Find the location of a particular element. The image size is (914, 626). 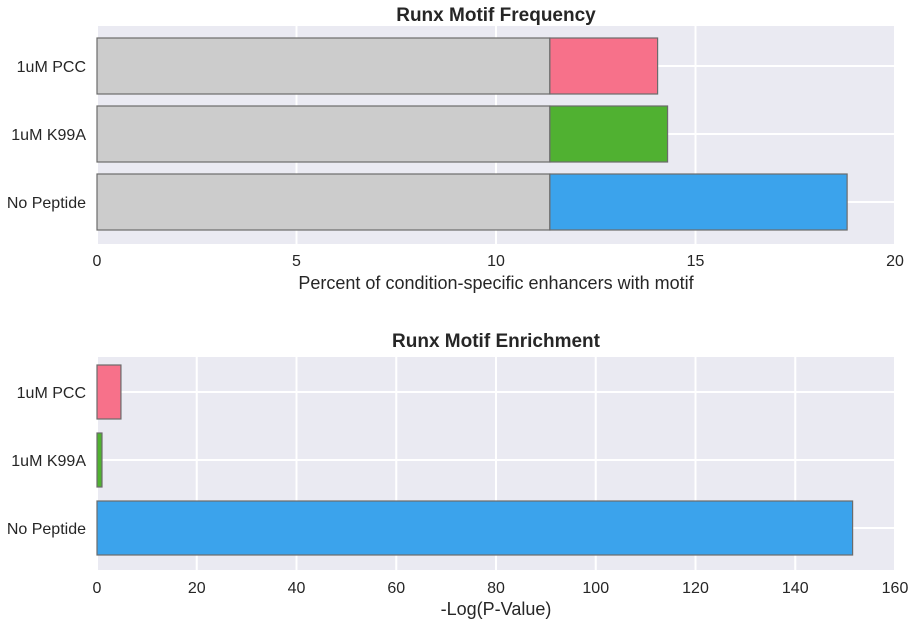

x-ticks-enrichment: 0 20 40 60 80 100 120 140 160 is located at coordinates (501, 588).